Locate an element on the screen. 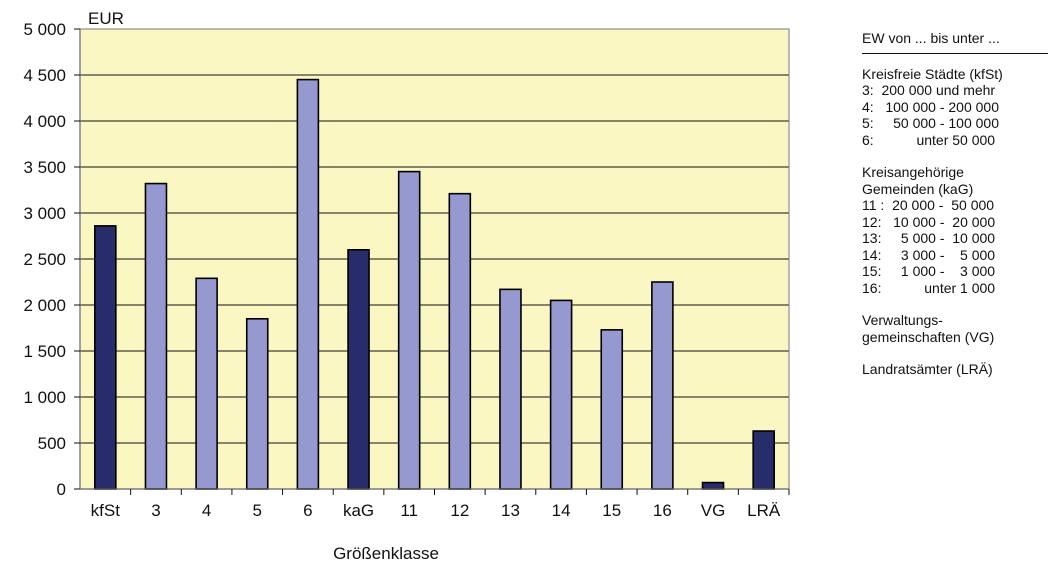  y-axis-unit-label: EUR is located at coordinates (106, 18).